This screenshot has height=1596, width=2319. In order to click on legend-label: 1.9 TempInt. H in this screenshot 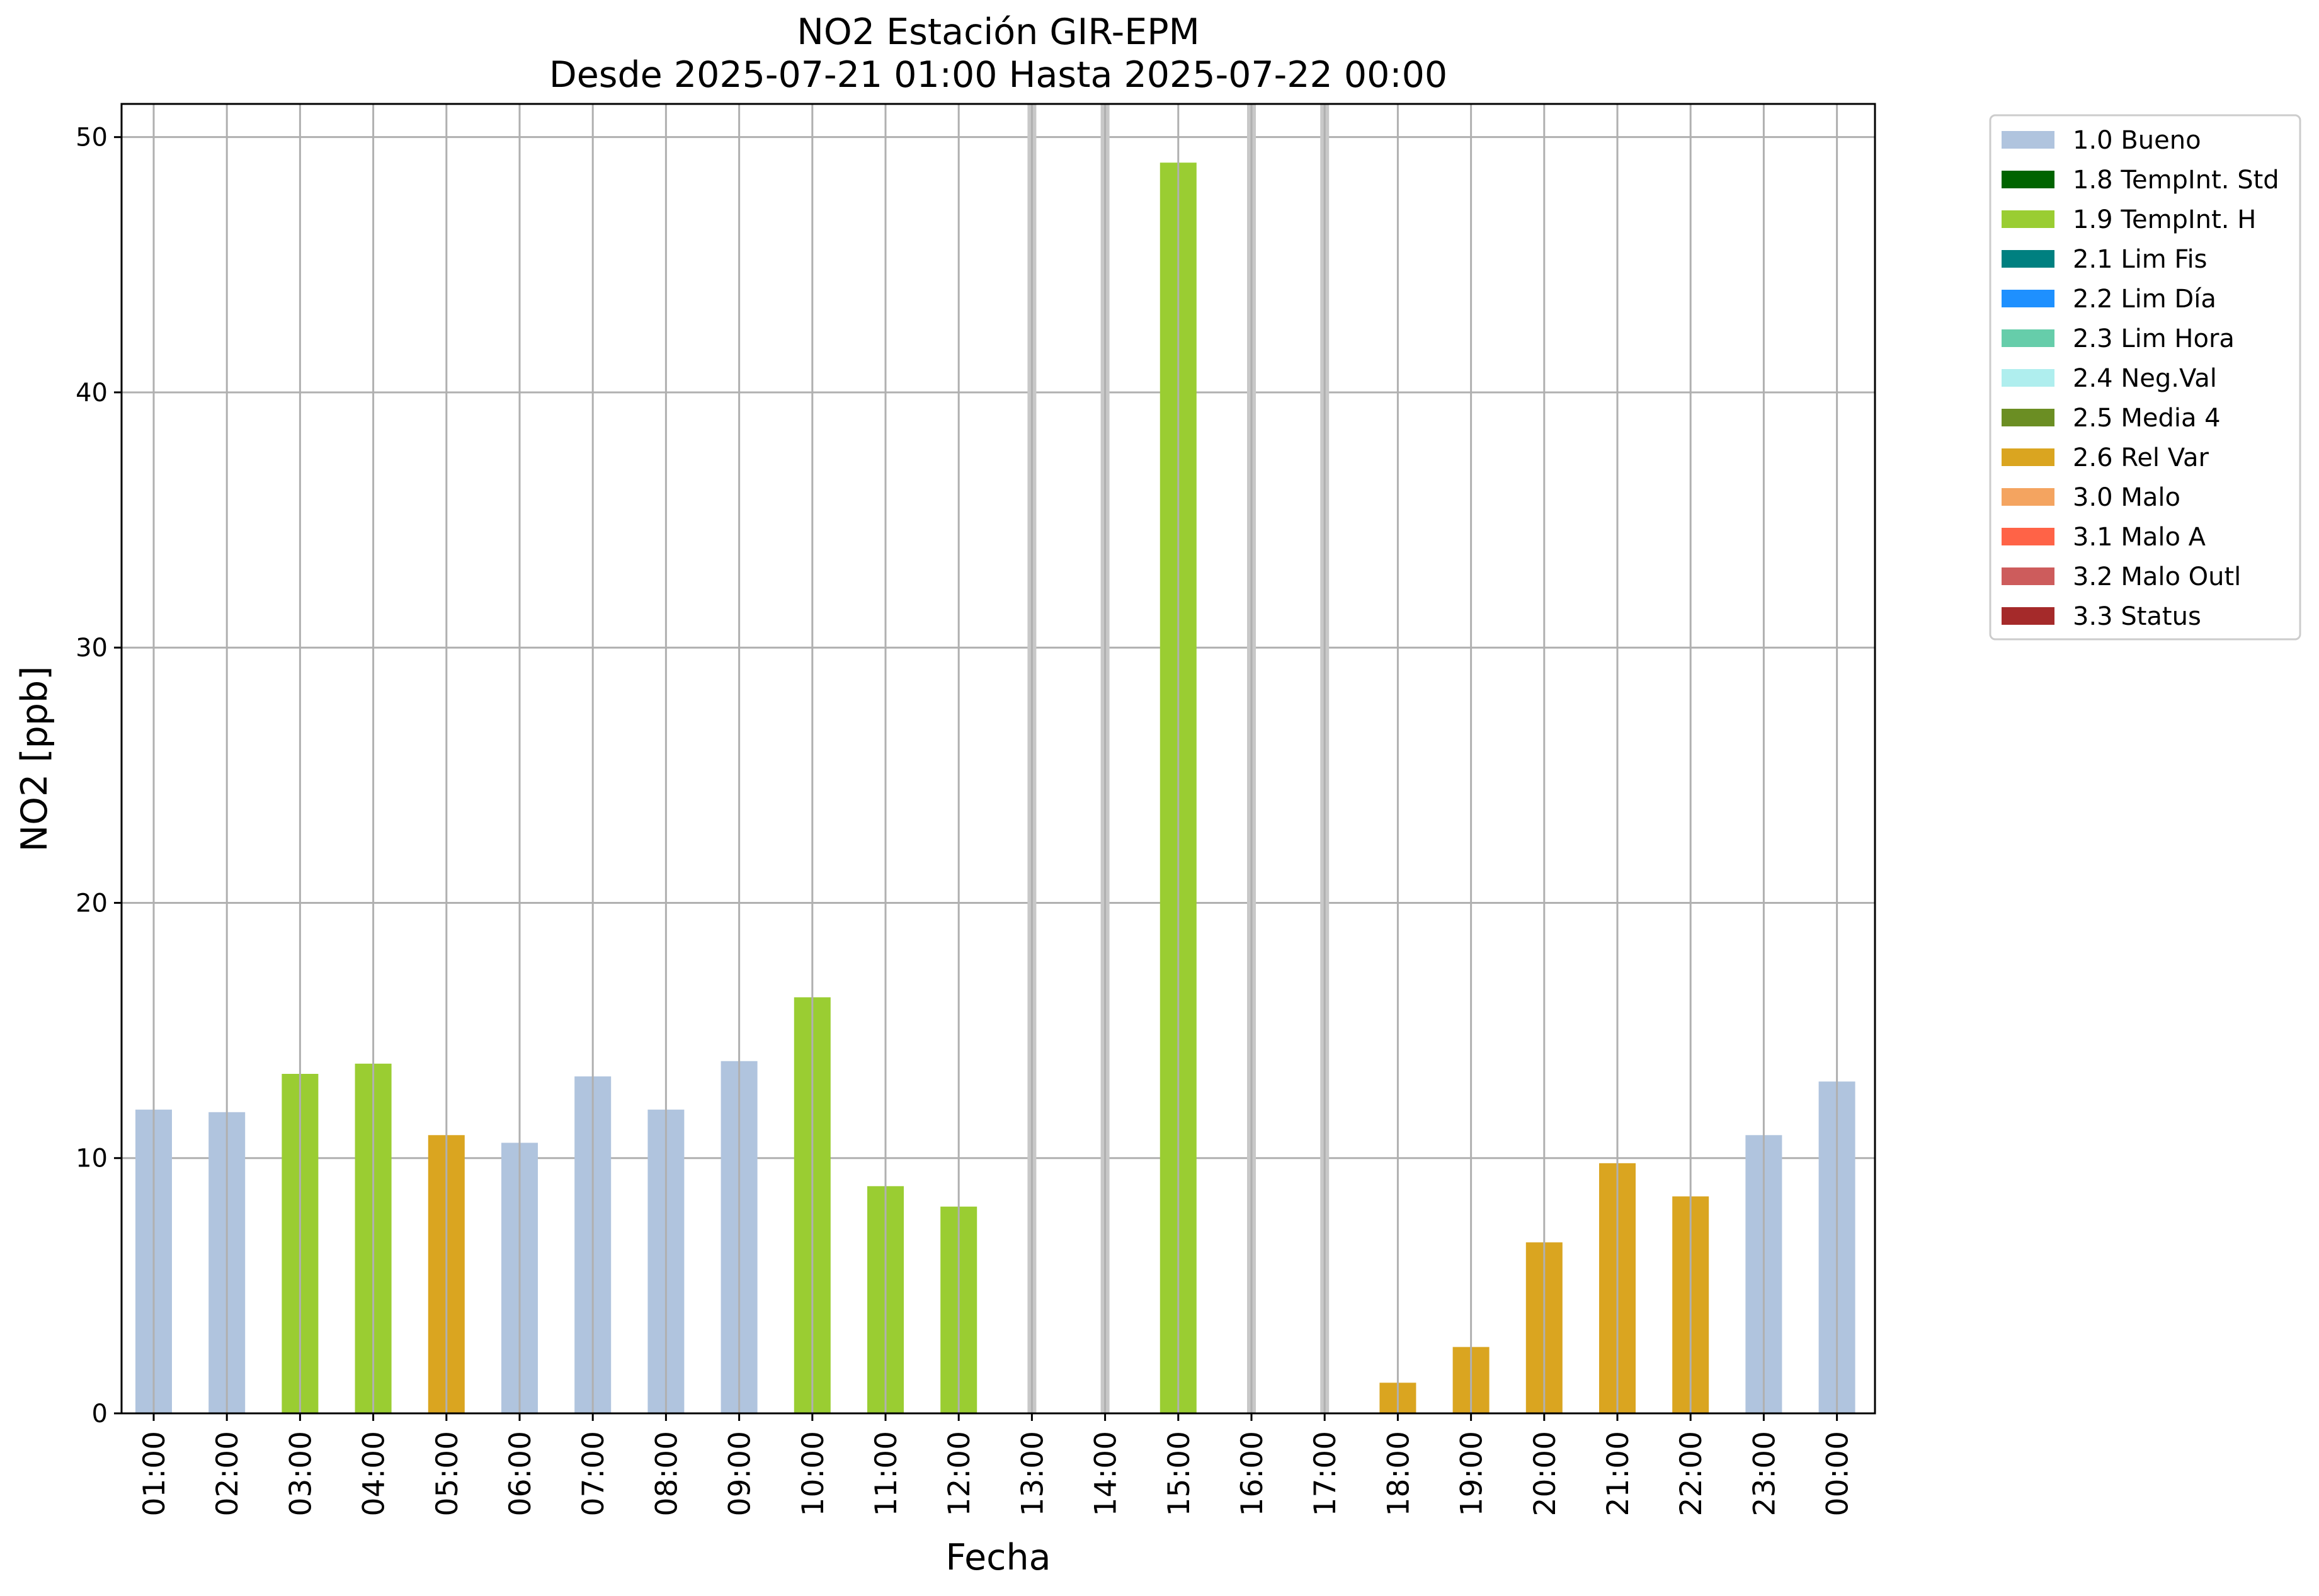, I will do `click(2164, 219)`.